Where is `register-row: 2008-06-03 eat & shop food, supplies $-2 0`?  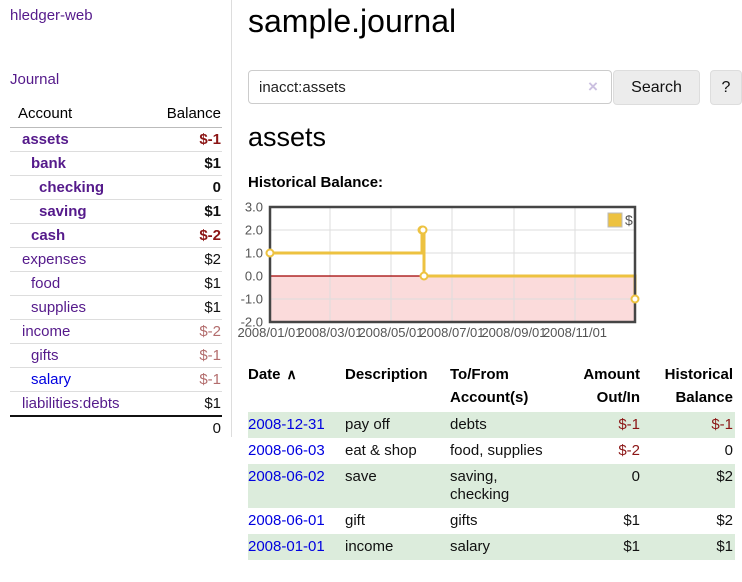 register-row: 2008-06-03 eat & shop food, supplies $-2 0 is located at coordinates (491, 451).